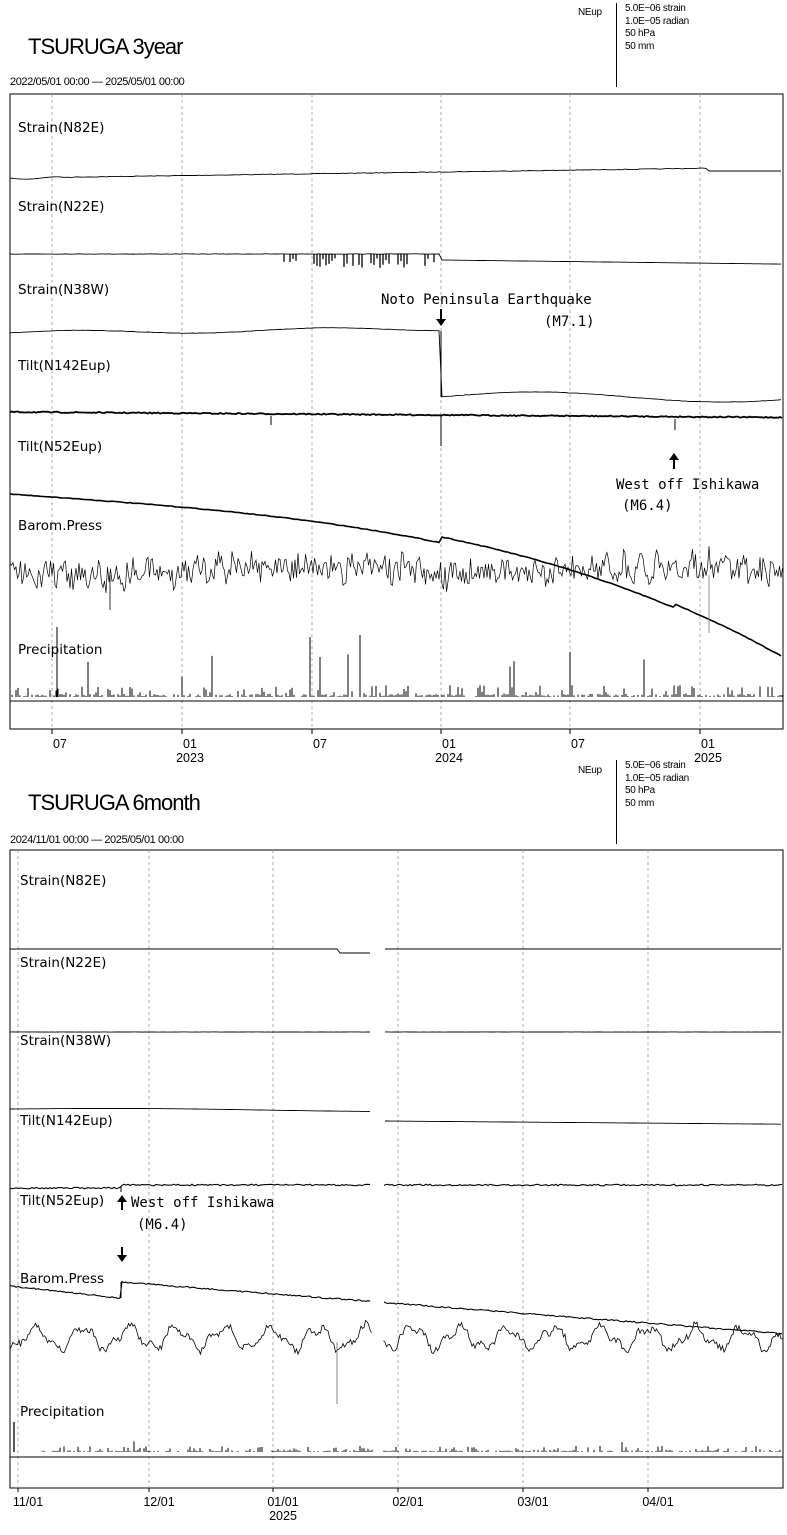 The height and width of the screenshot is (1535, 787). What do you see at coordinates (407, 1502) in the screenshot?
I see `x-tick-label: 02/01` at bounding box center [407, 1502].